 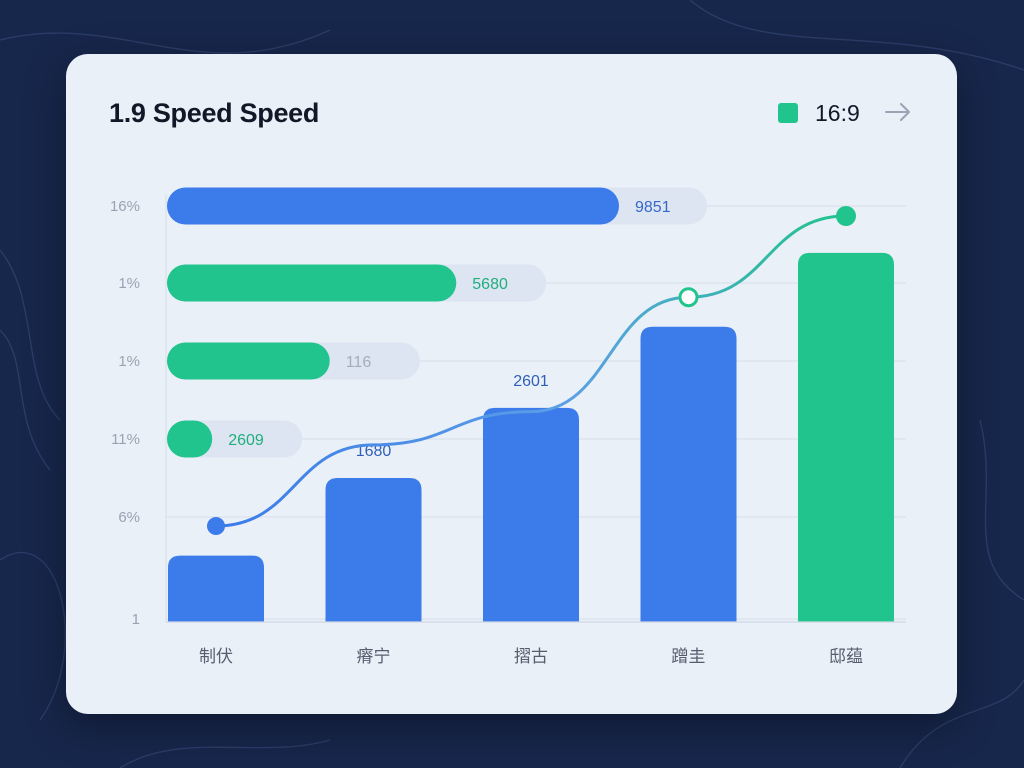 I want to click on arrow-right-icon, so click(x=898, y=112).